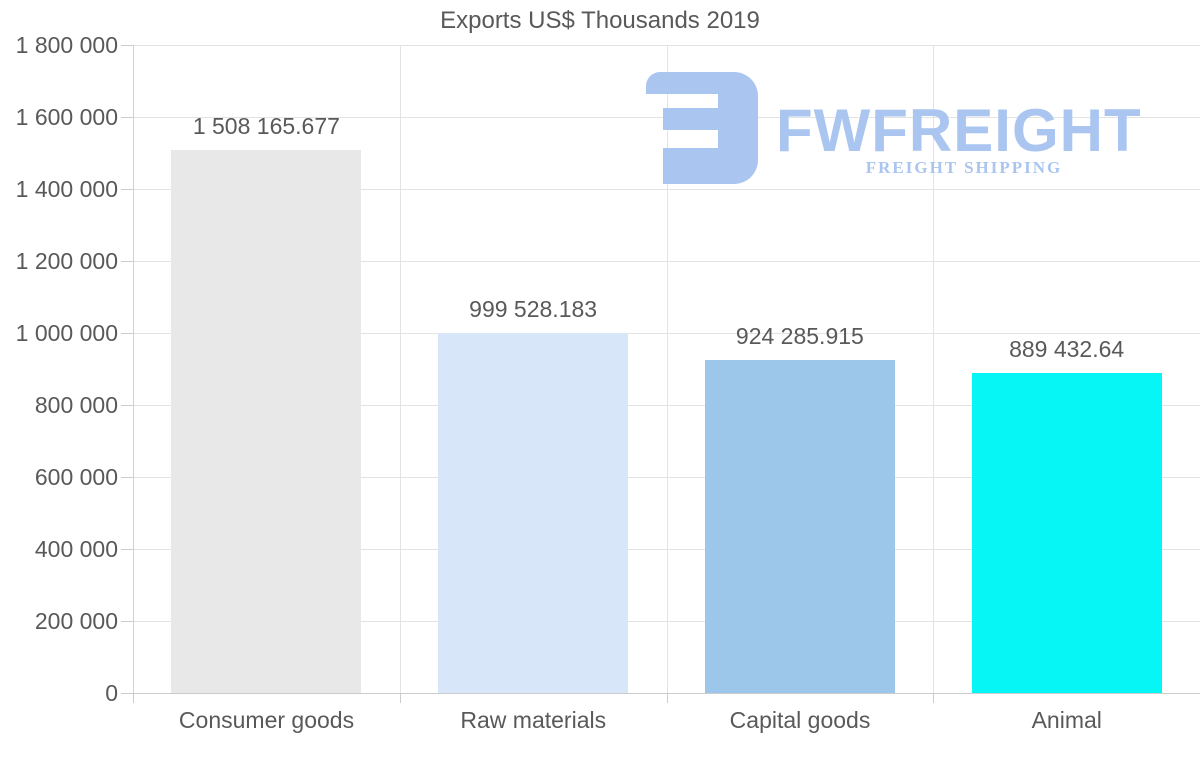 The width and height of the screenshot is (1200, 763). I want to click on bar-value-label: 889 432.64, so click(1067, 348).